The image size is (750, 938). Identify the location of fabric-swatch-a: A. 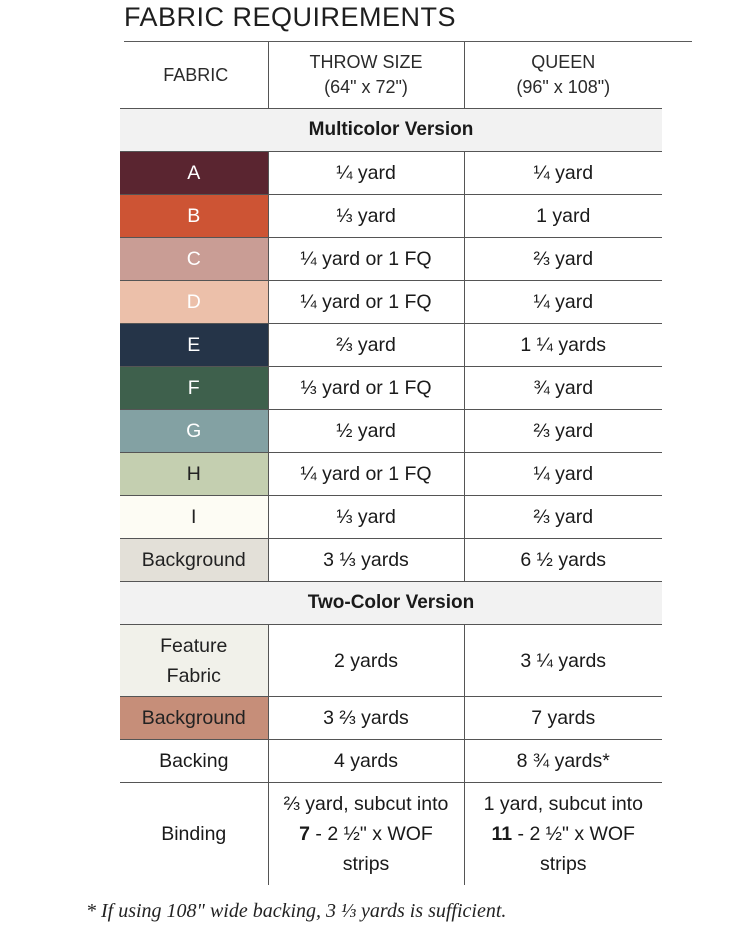
(194, 173).